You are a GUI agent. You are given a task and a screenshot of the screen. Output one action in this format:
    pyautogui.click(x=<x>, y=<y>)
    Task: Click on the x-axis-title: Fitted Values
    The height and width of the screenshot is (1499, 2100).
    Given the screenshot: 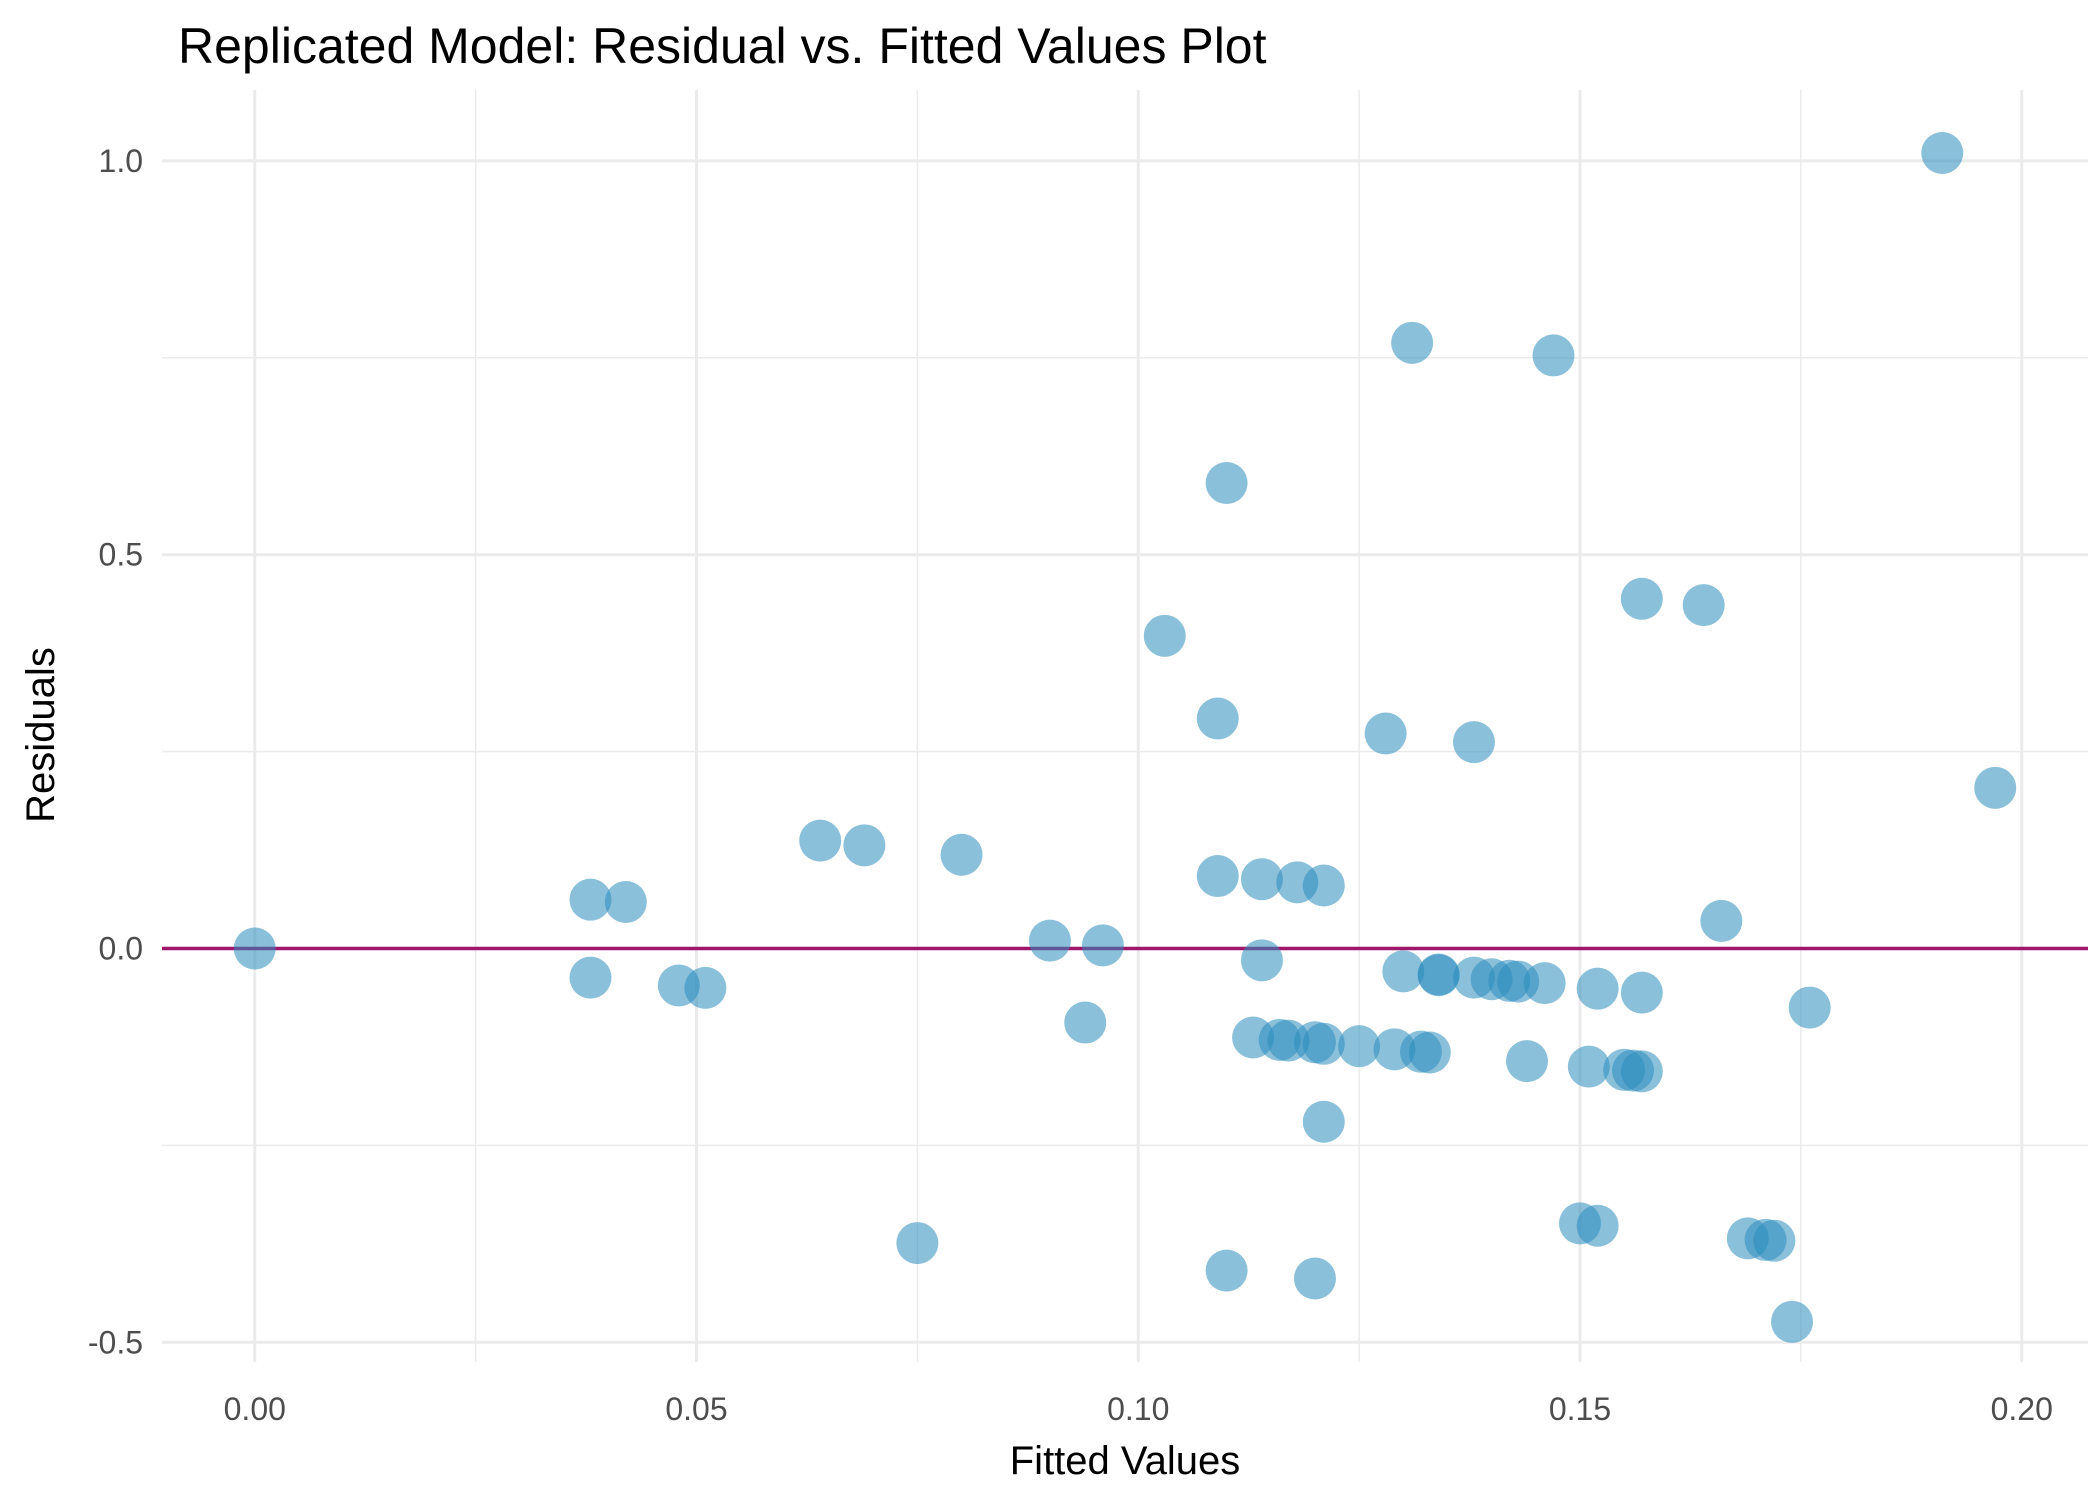 What is the action you would take?
    pyautogui.click(x=1125, y=1461)
    